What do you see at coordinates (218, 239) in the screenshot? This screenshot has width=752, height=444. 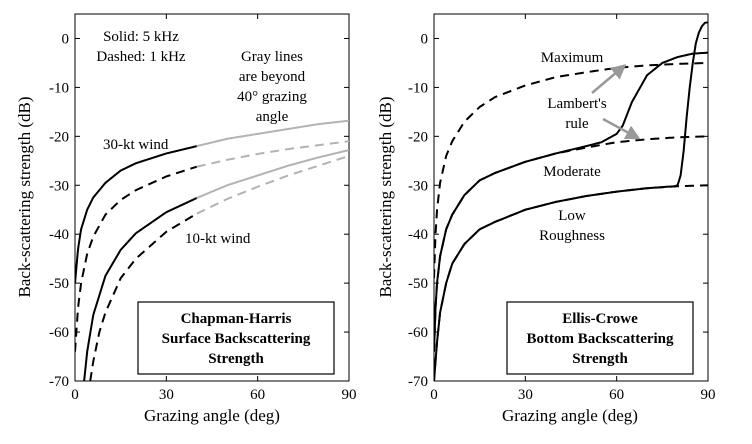 I see `label-10kt: 10-kt wind` at bounding box center [218, 239].